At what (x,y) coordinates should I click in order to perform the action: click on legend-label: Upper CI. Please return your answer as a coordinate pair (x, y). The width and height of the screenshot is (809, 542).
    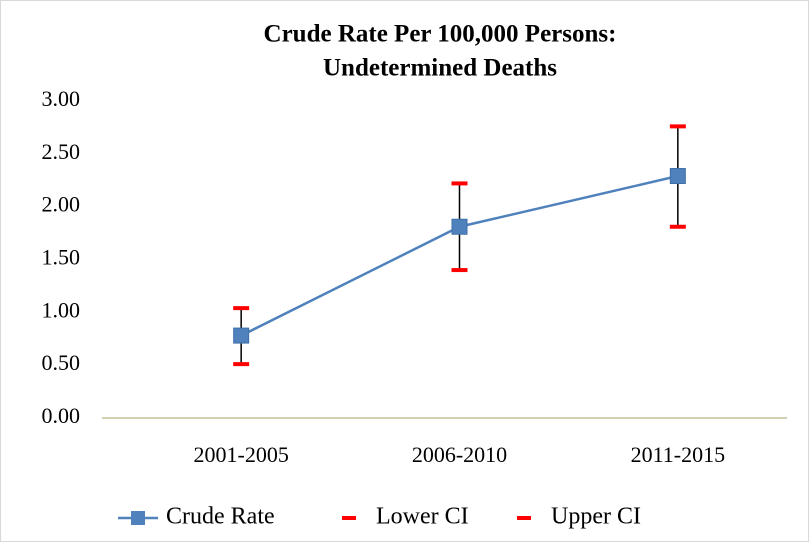
    Looking at the image, I should click on (596, 517).